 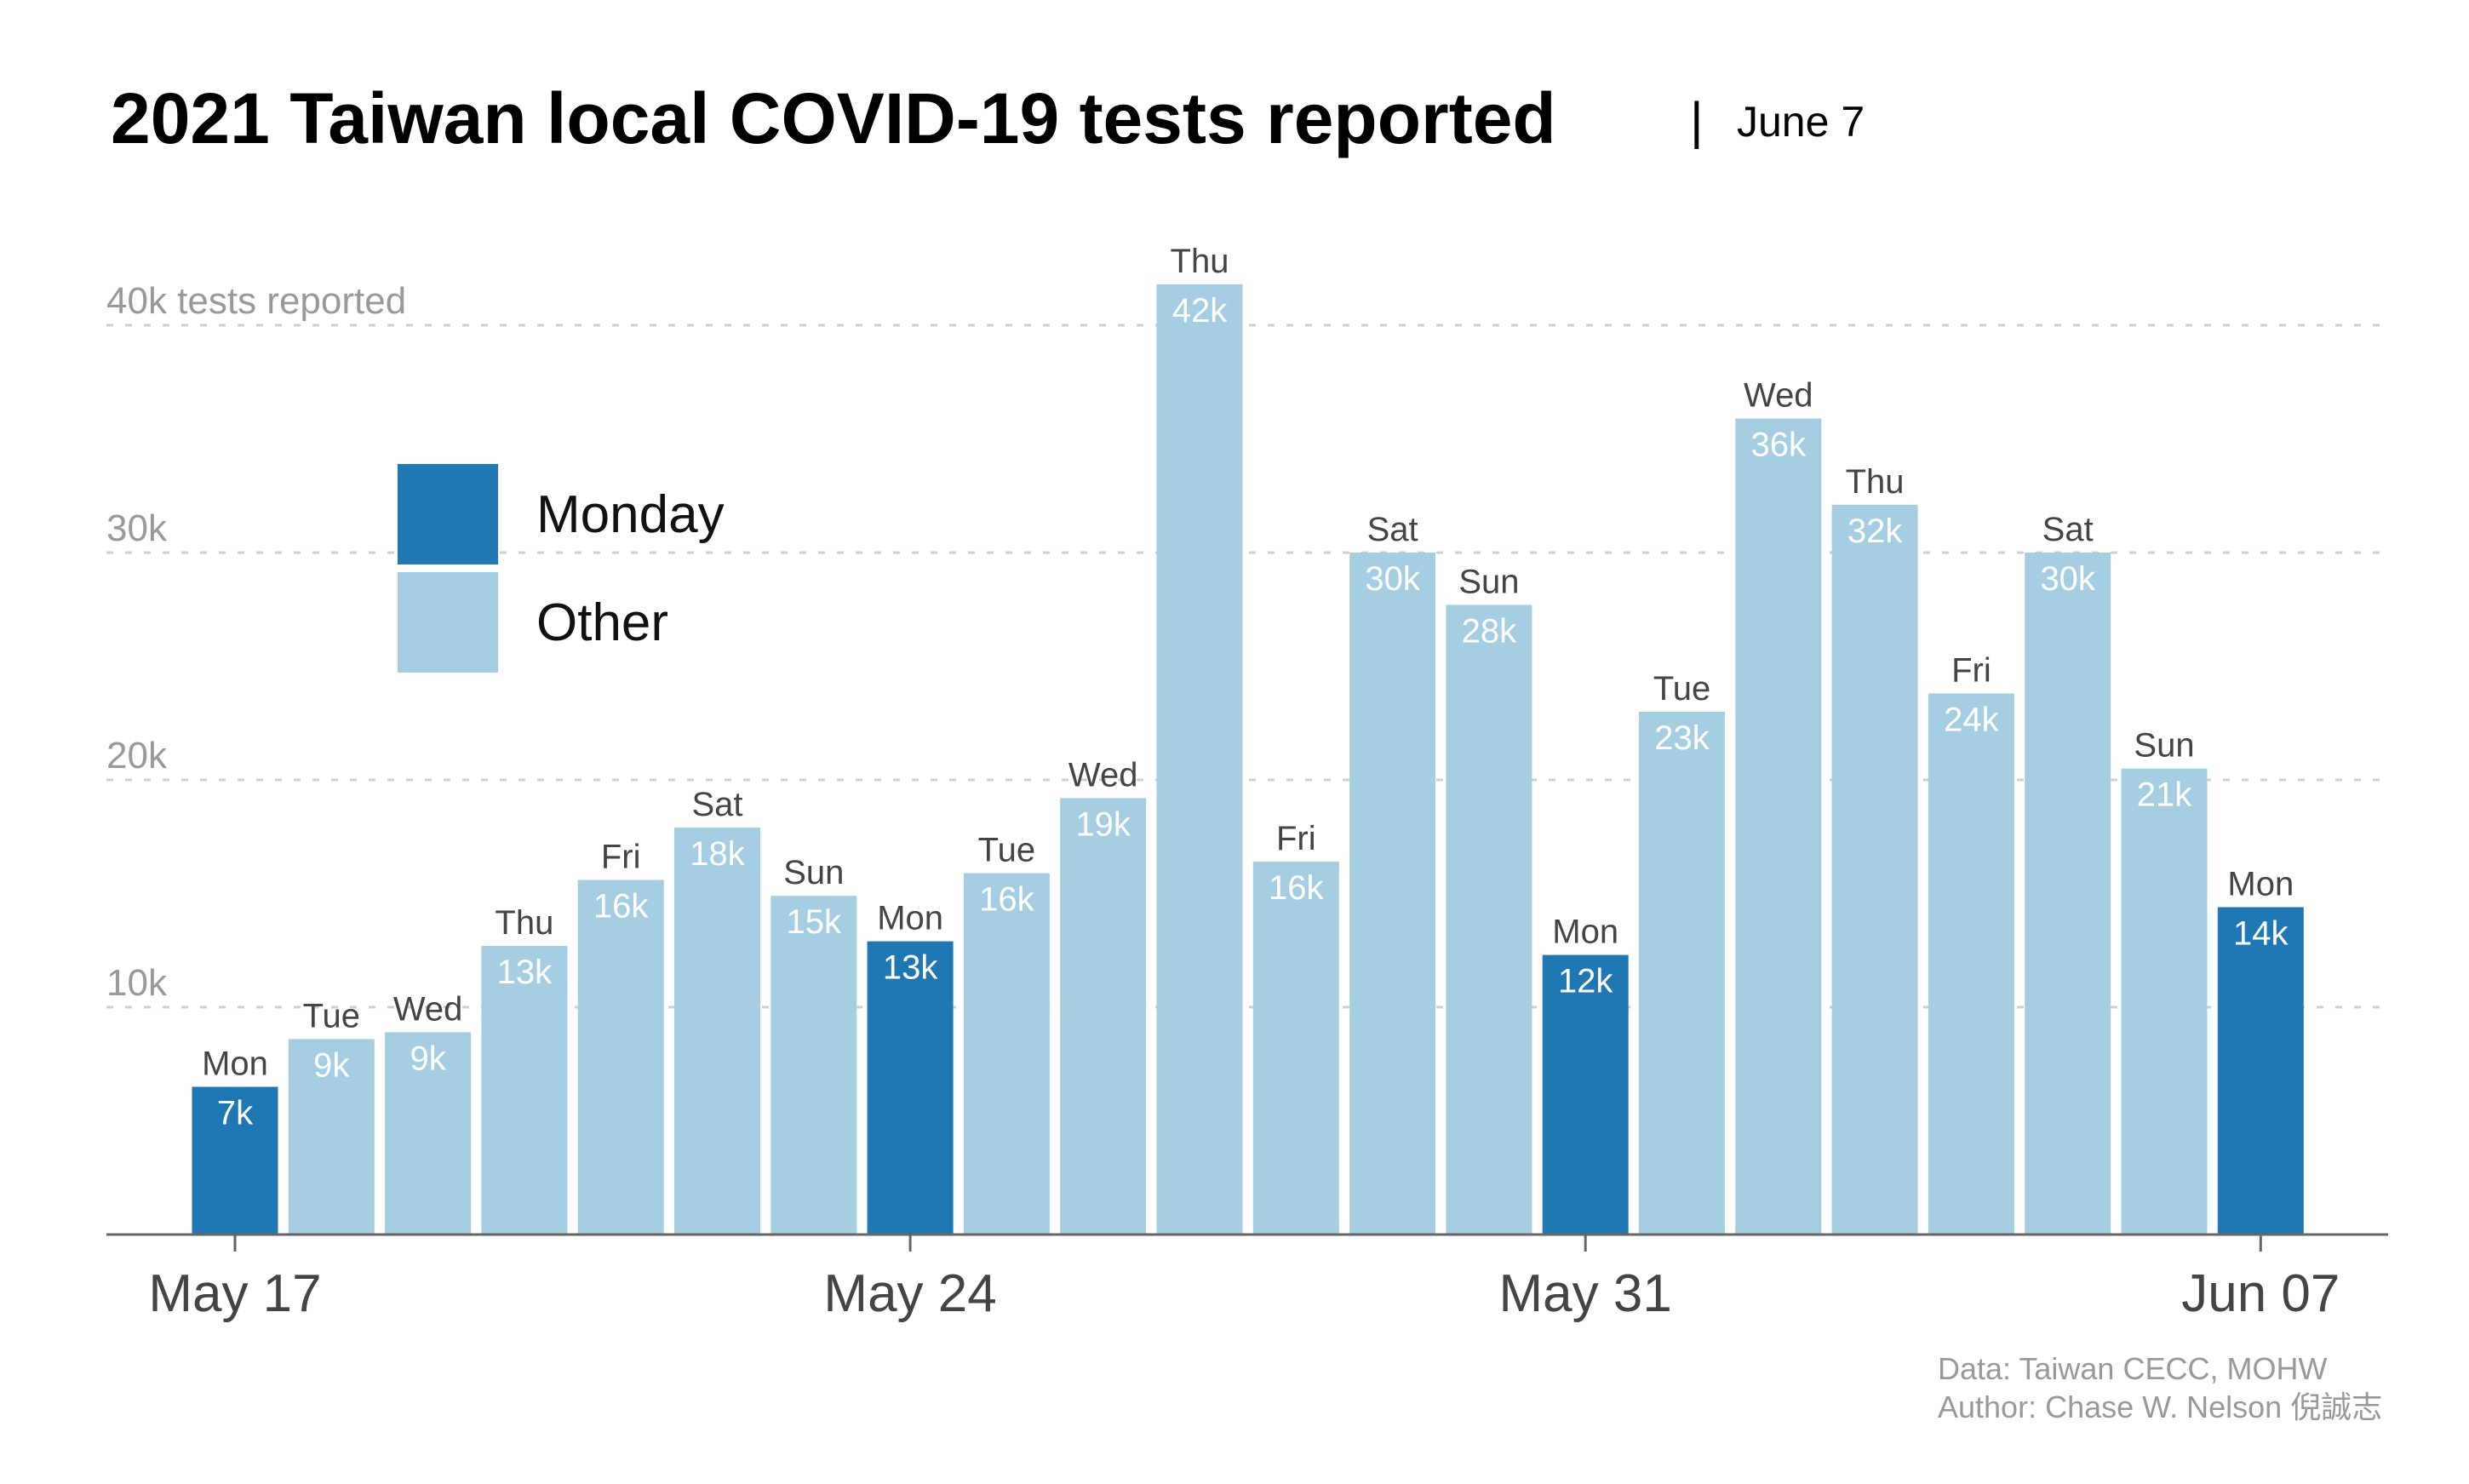 I want to click on x-tick-label: May 31, so click(x=1585, y=1294).